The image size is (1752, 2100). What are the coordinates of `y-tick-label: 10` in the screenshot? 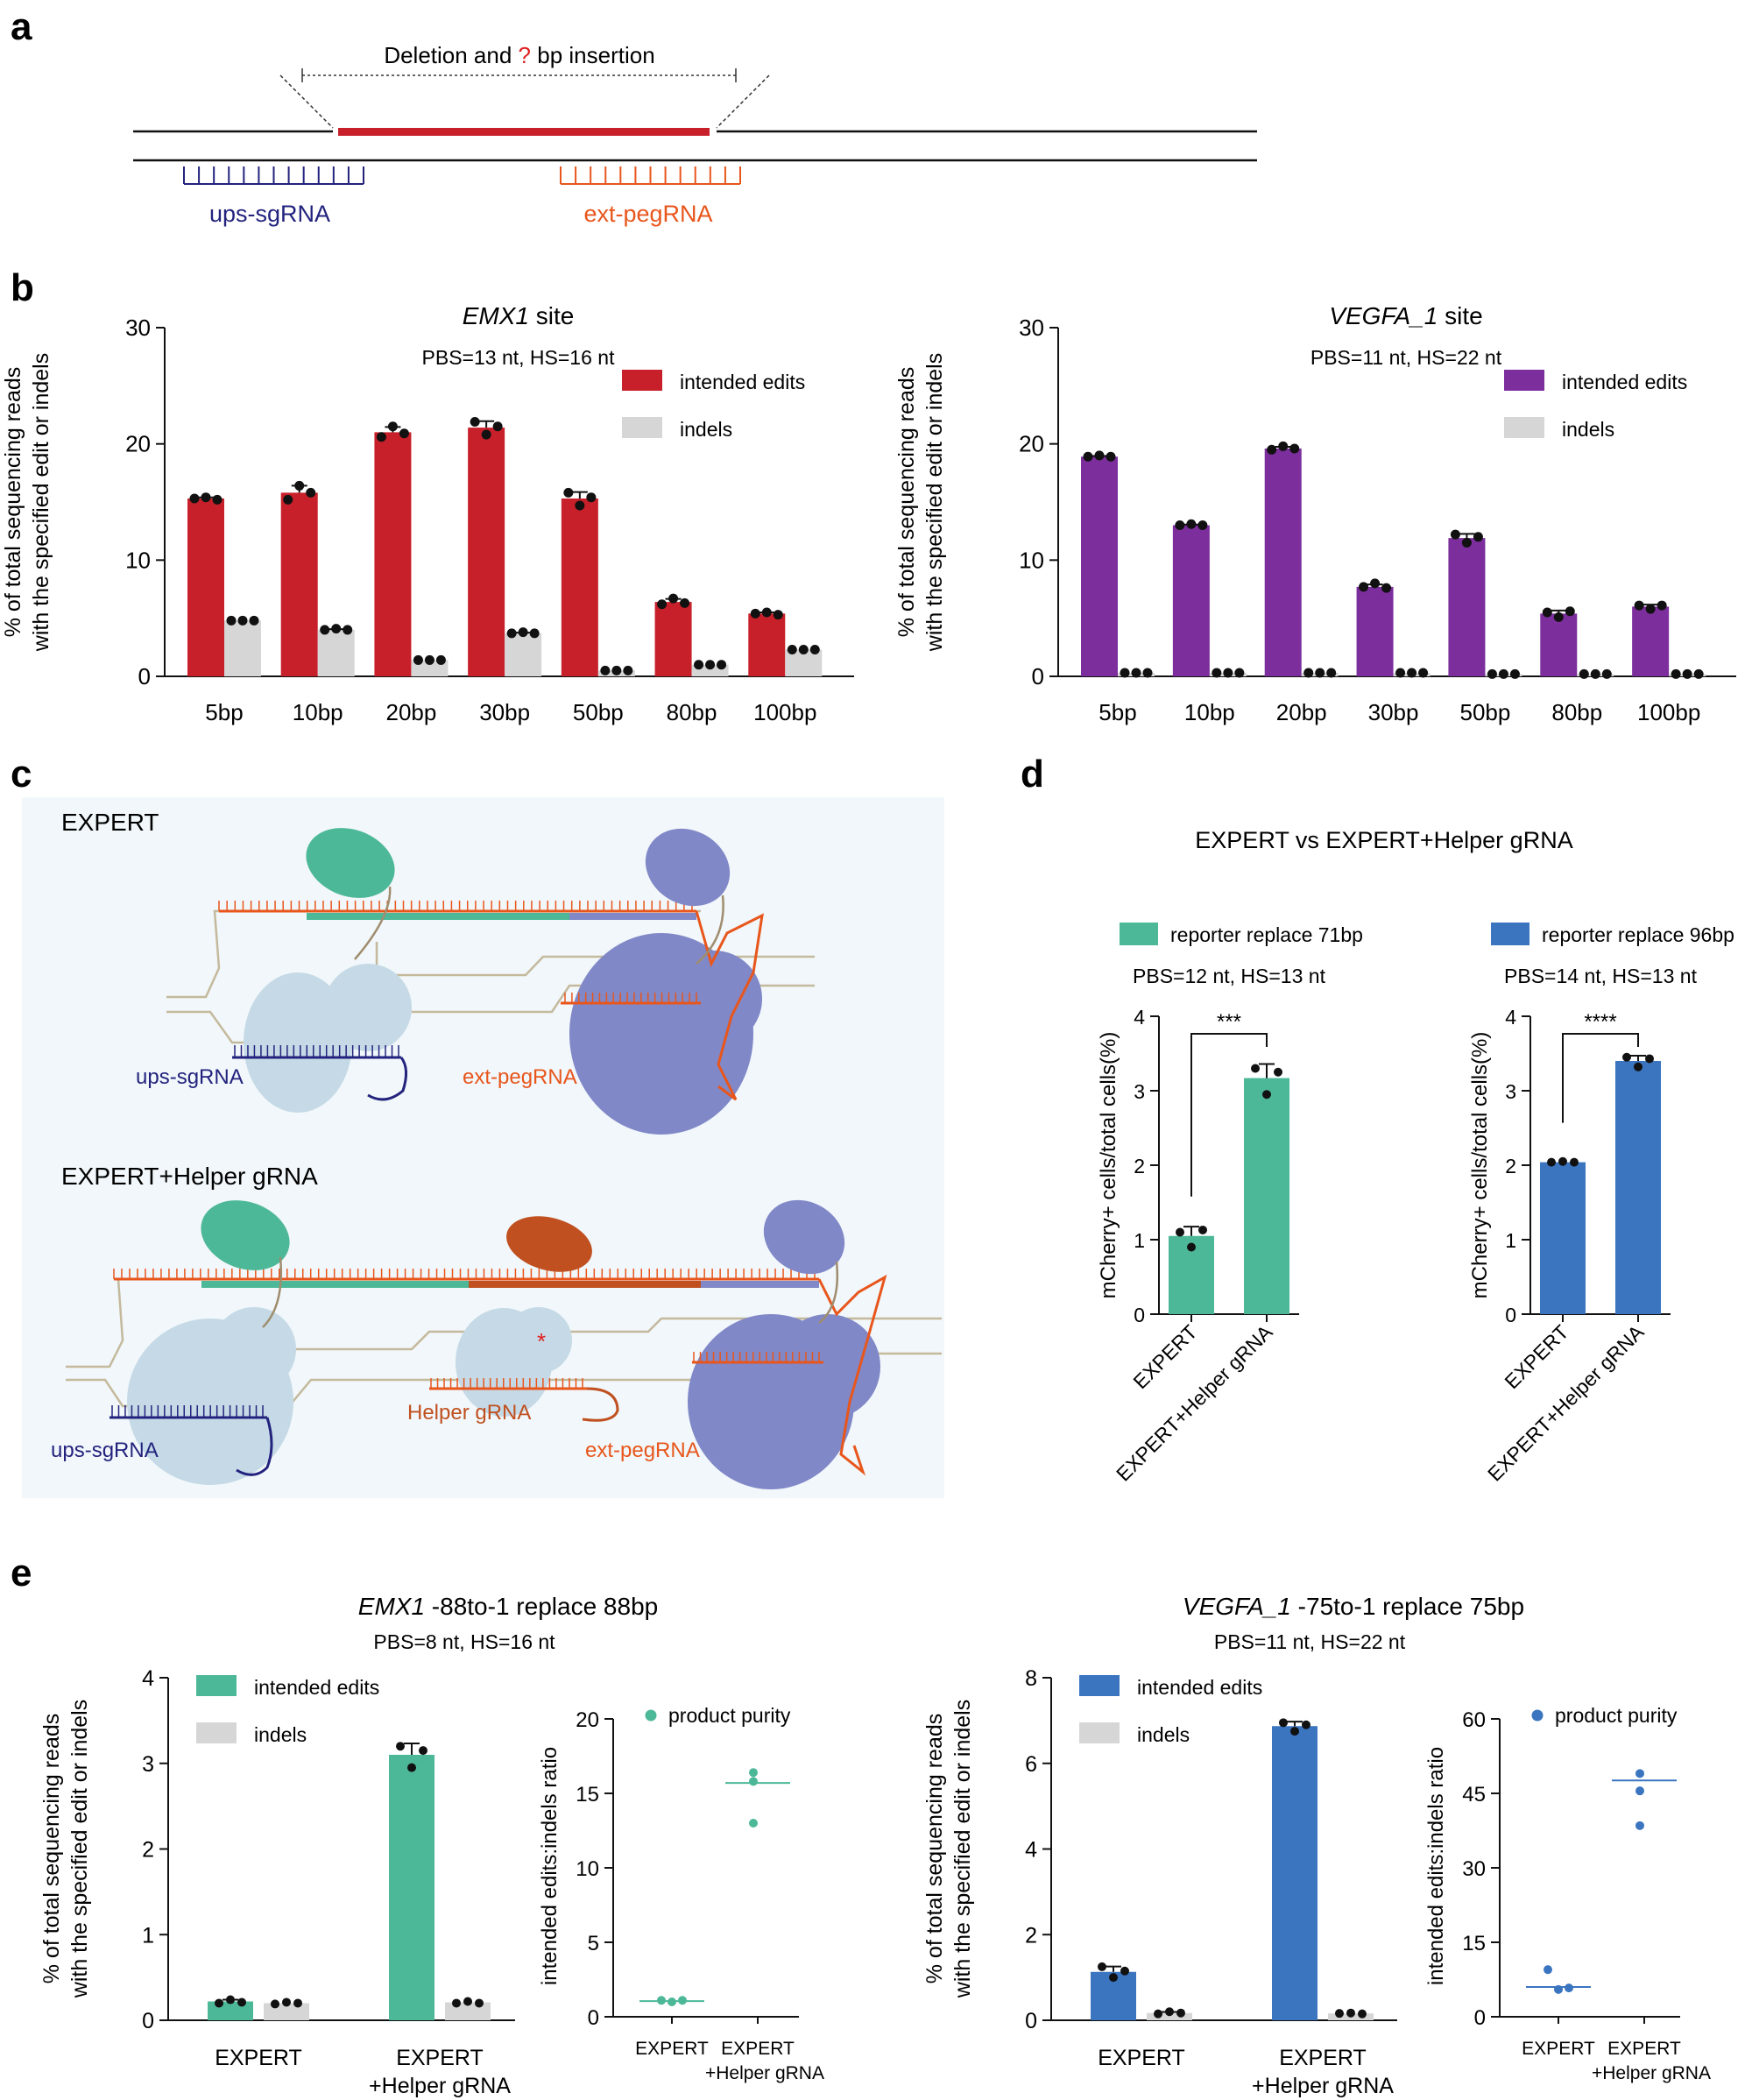 It's located at (1031, 560).